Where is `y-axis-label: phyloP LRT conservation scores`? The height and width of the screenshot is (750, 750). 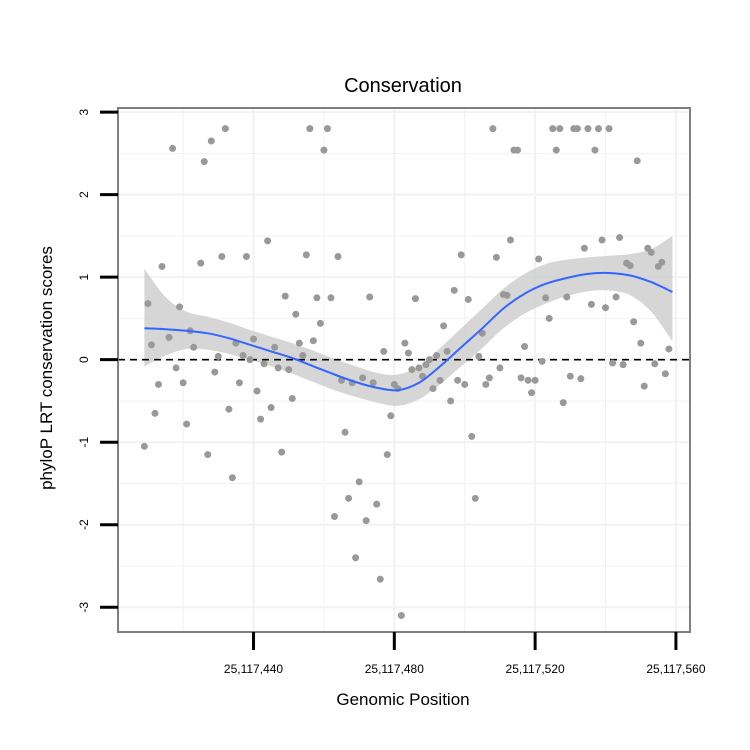 y-axis-label: phyloP LRT conservation scores is located at coordinates (46, 368).